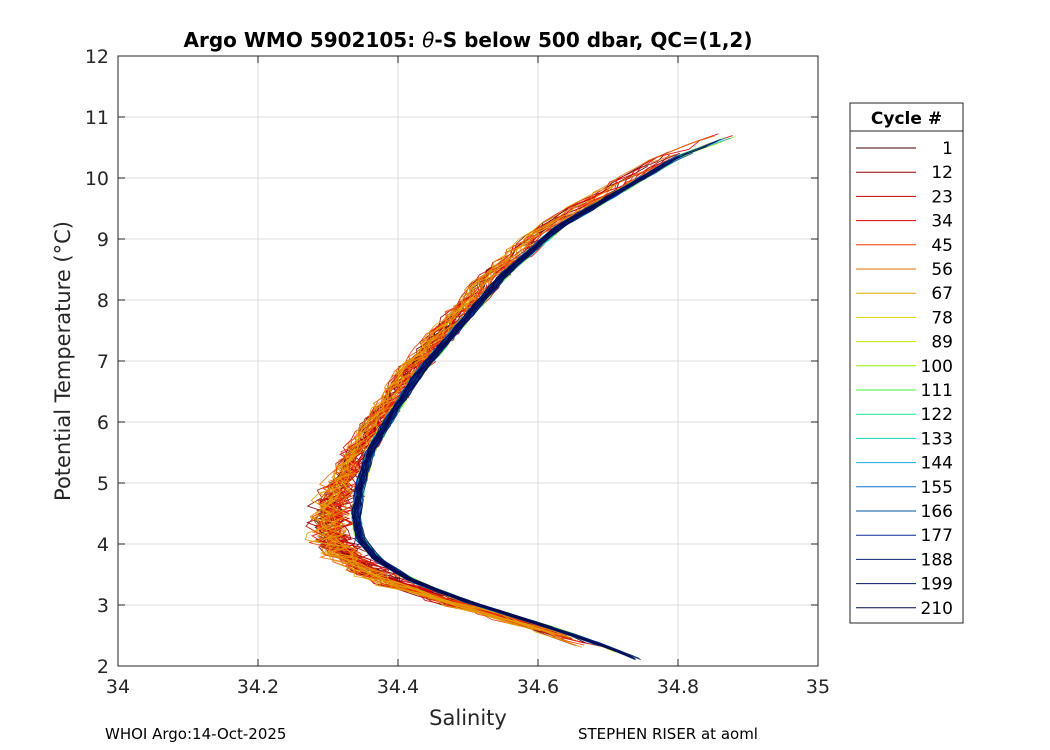 The image size is (1050, 750). Describe the element at coordinates (97, 118) in the screenshot. I see `y-tick-label: 11` at that location.